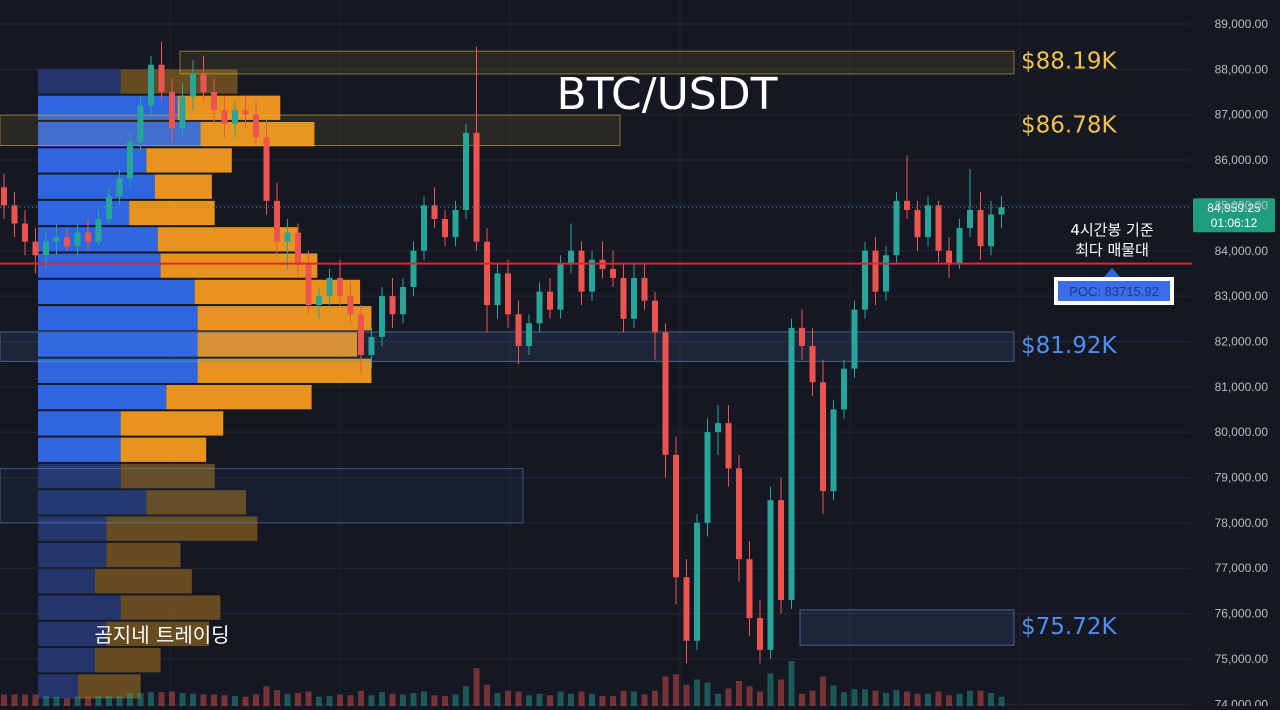 Image resolution: width=1280 pixels, height=710 pixels. What do you see at coordinates (1242, 115) in the screenshot?
I see `y-tick-label: 87,000.00` at bounding box center [1242, 115].